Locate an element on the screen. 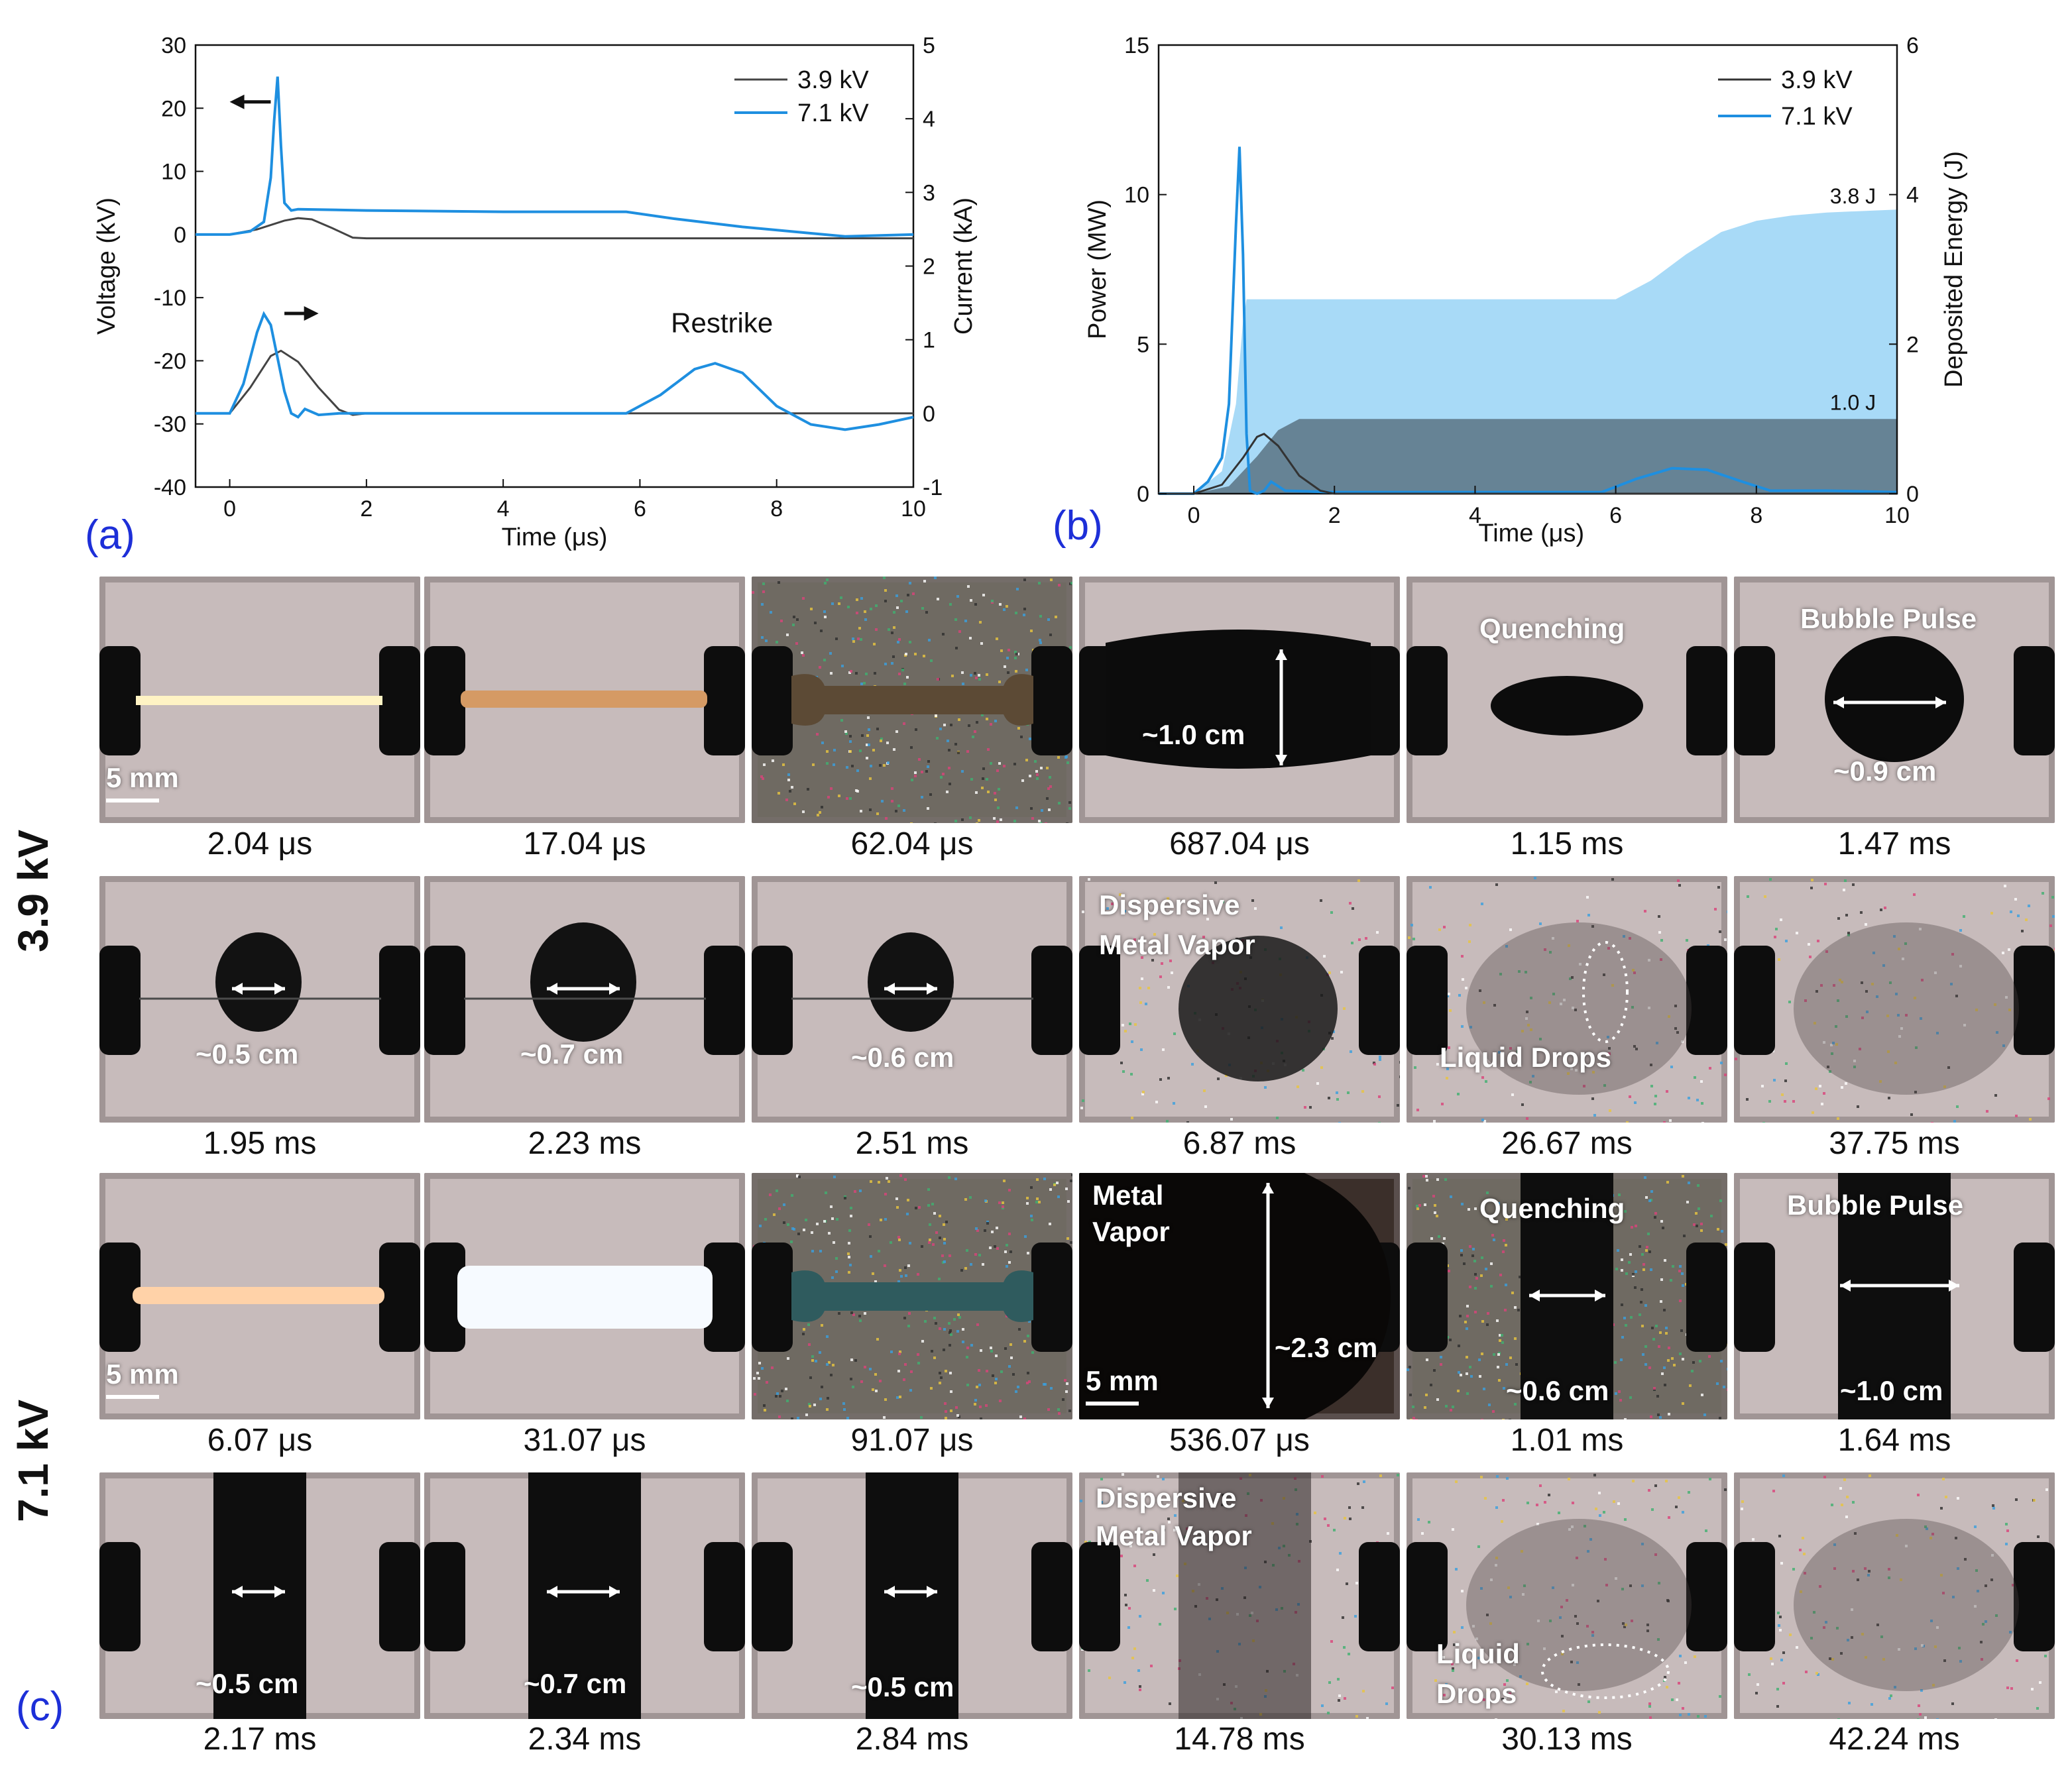 The image size is (2072, 1770). frame-image is located at coordinates (259, 1296).